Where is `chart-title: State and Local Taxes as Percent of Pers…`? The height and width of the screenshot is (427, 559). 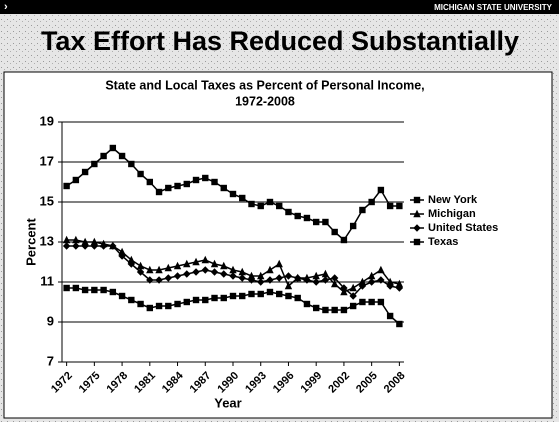 chart-title: State and Local Taxes as Percent of Pers… is located at coordinates (264, 85).